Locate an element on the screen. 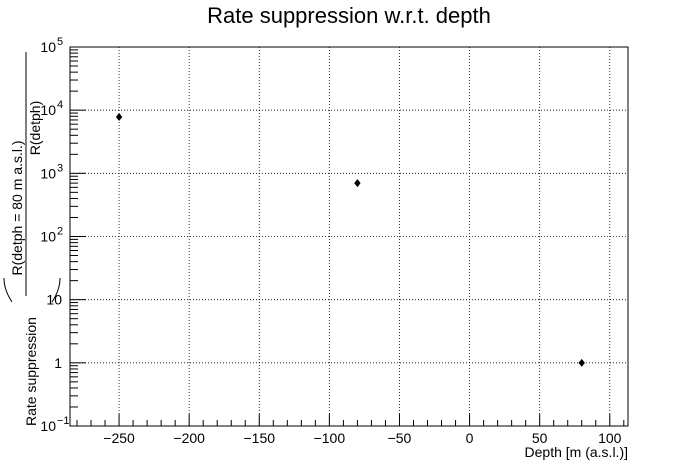 This screenshot has height=473, width=698. y-axis-title-denominator: R(detph) is located at coordinates (35, 128).